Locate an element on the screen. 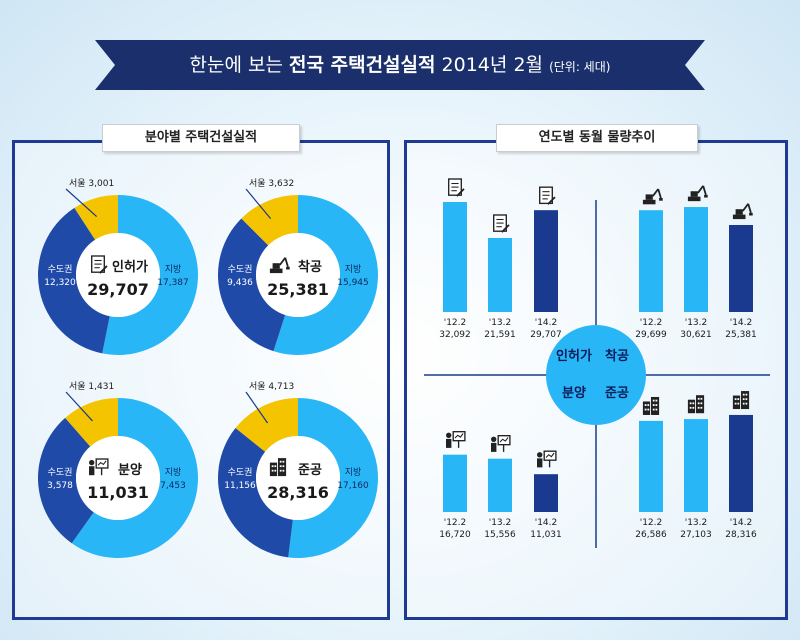 The width and height of the screenshot is (800, 640). bar-chart-3: '12.2 16,720 '13.2 15,556 '14.2 11,031 is located at coordinates (500, 485).